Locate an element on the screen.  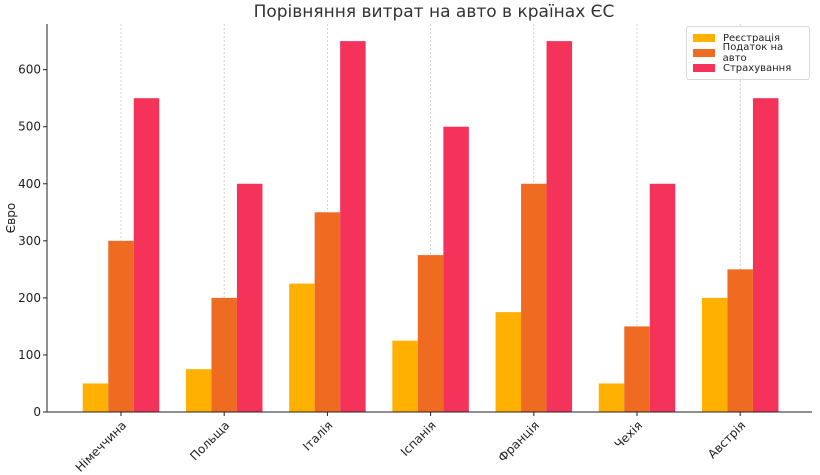
y-tick-label: 300 is located at coordinates (29, 241).